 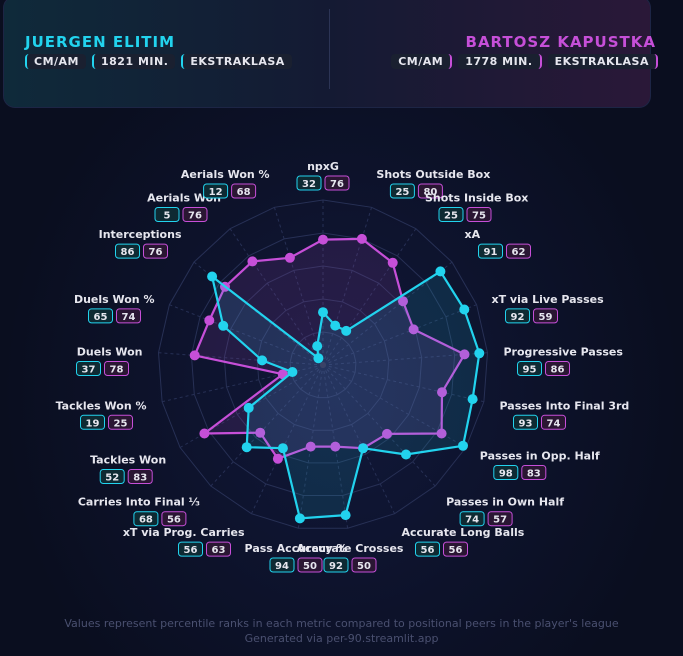 I want to click on axis-label: Aerials Won %, so click(x=225, y=174).